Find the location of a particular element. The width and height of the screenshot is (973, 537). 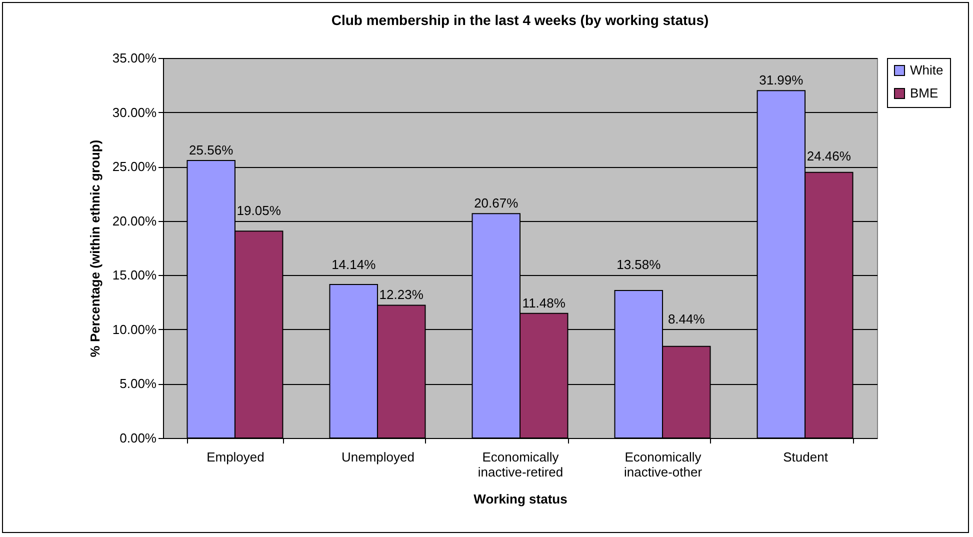

y-tick-label: 30.00% is located at coordinates (134, 112).